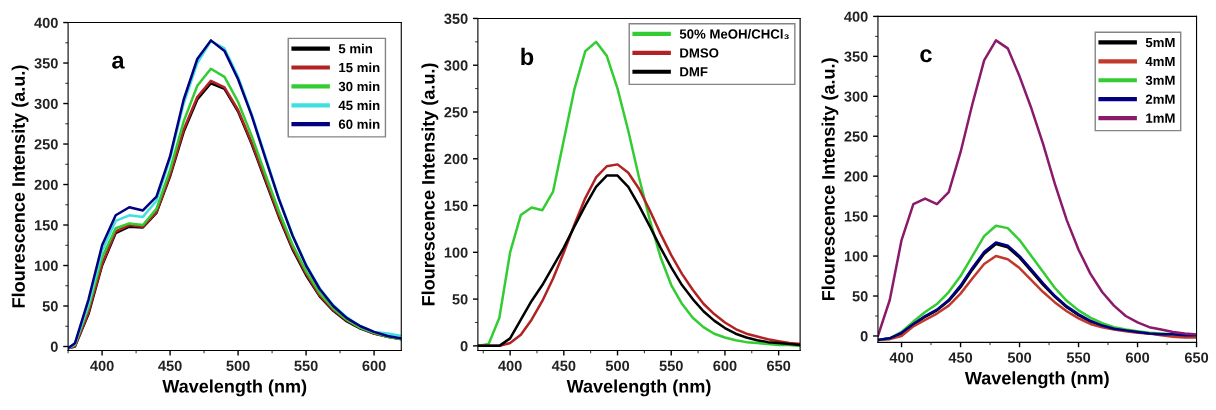 The width and height of the screenshot is (1216, 410). I want to click on annotation: b, so click(527, 56).